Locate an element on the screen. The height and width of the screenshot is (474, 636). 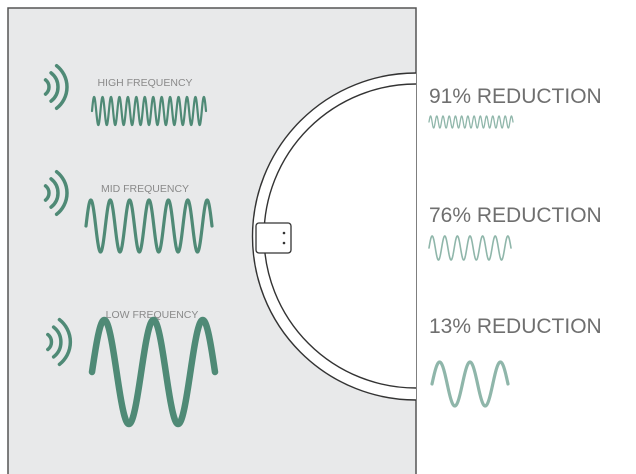
high-frequency-wave is located at coordinates (149, 111).